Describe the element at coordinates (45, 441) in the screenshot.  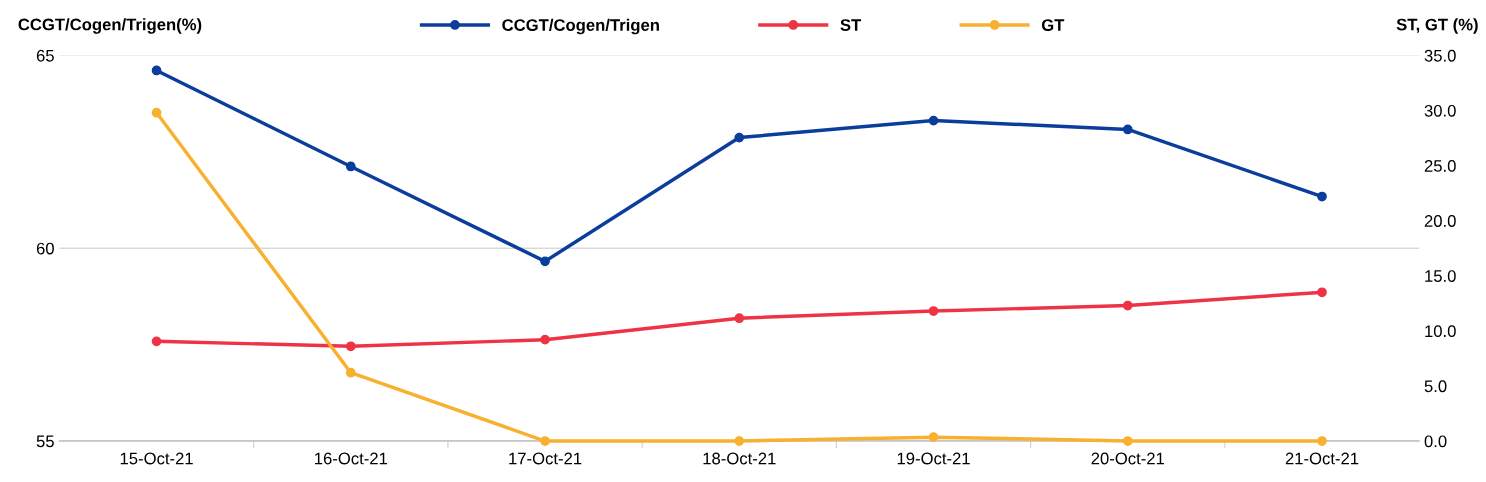
I see `y-tick-label: 55` at that location.